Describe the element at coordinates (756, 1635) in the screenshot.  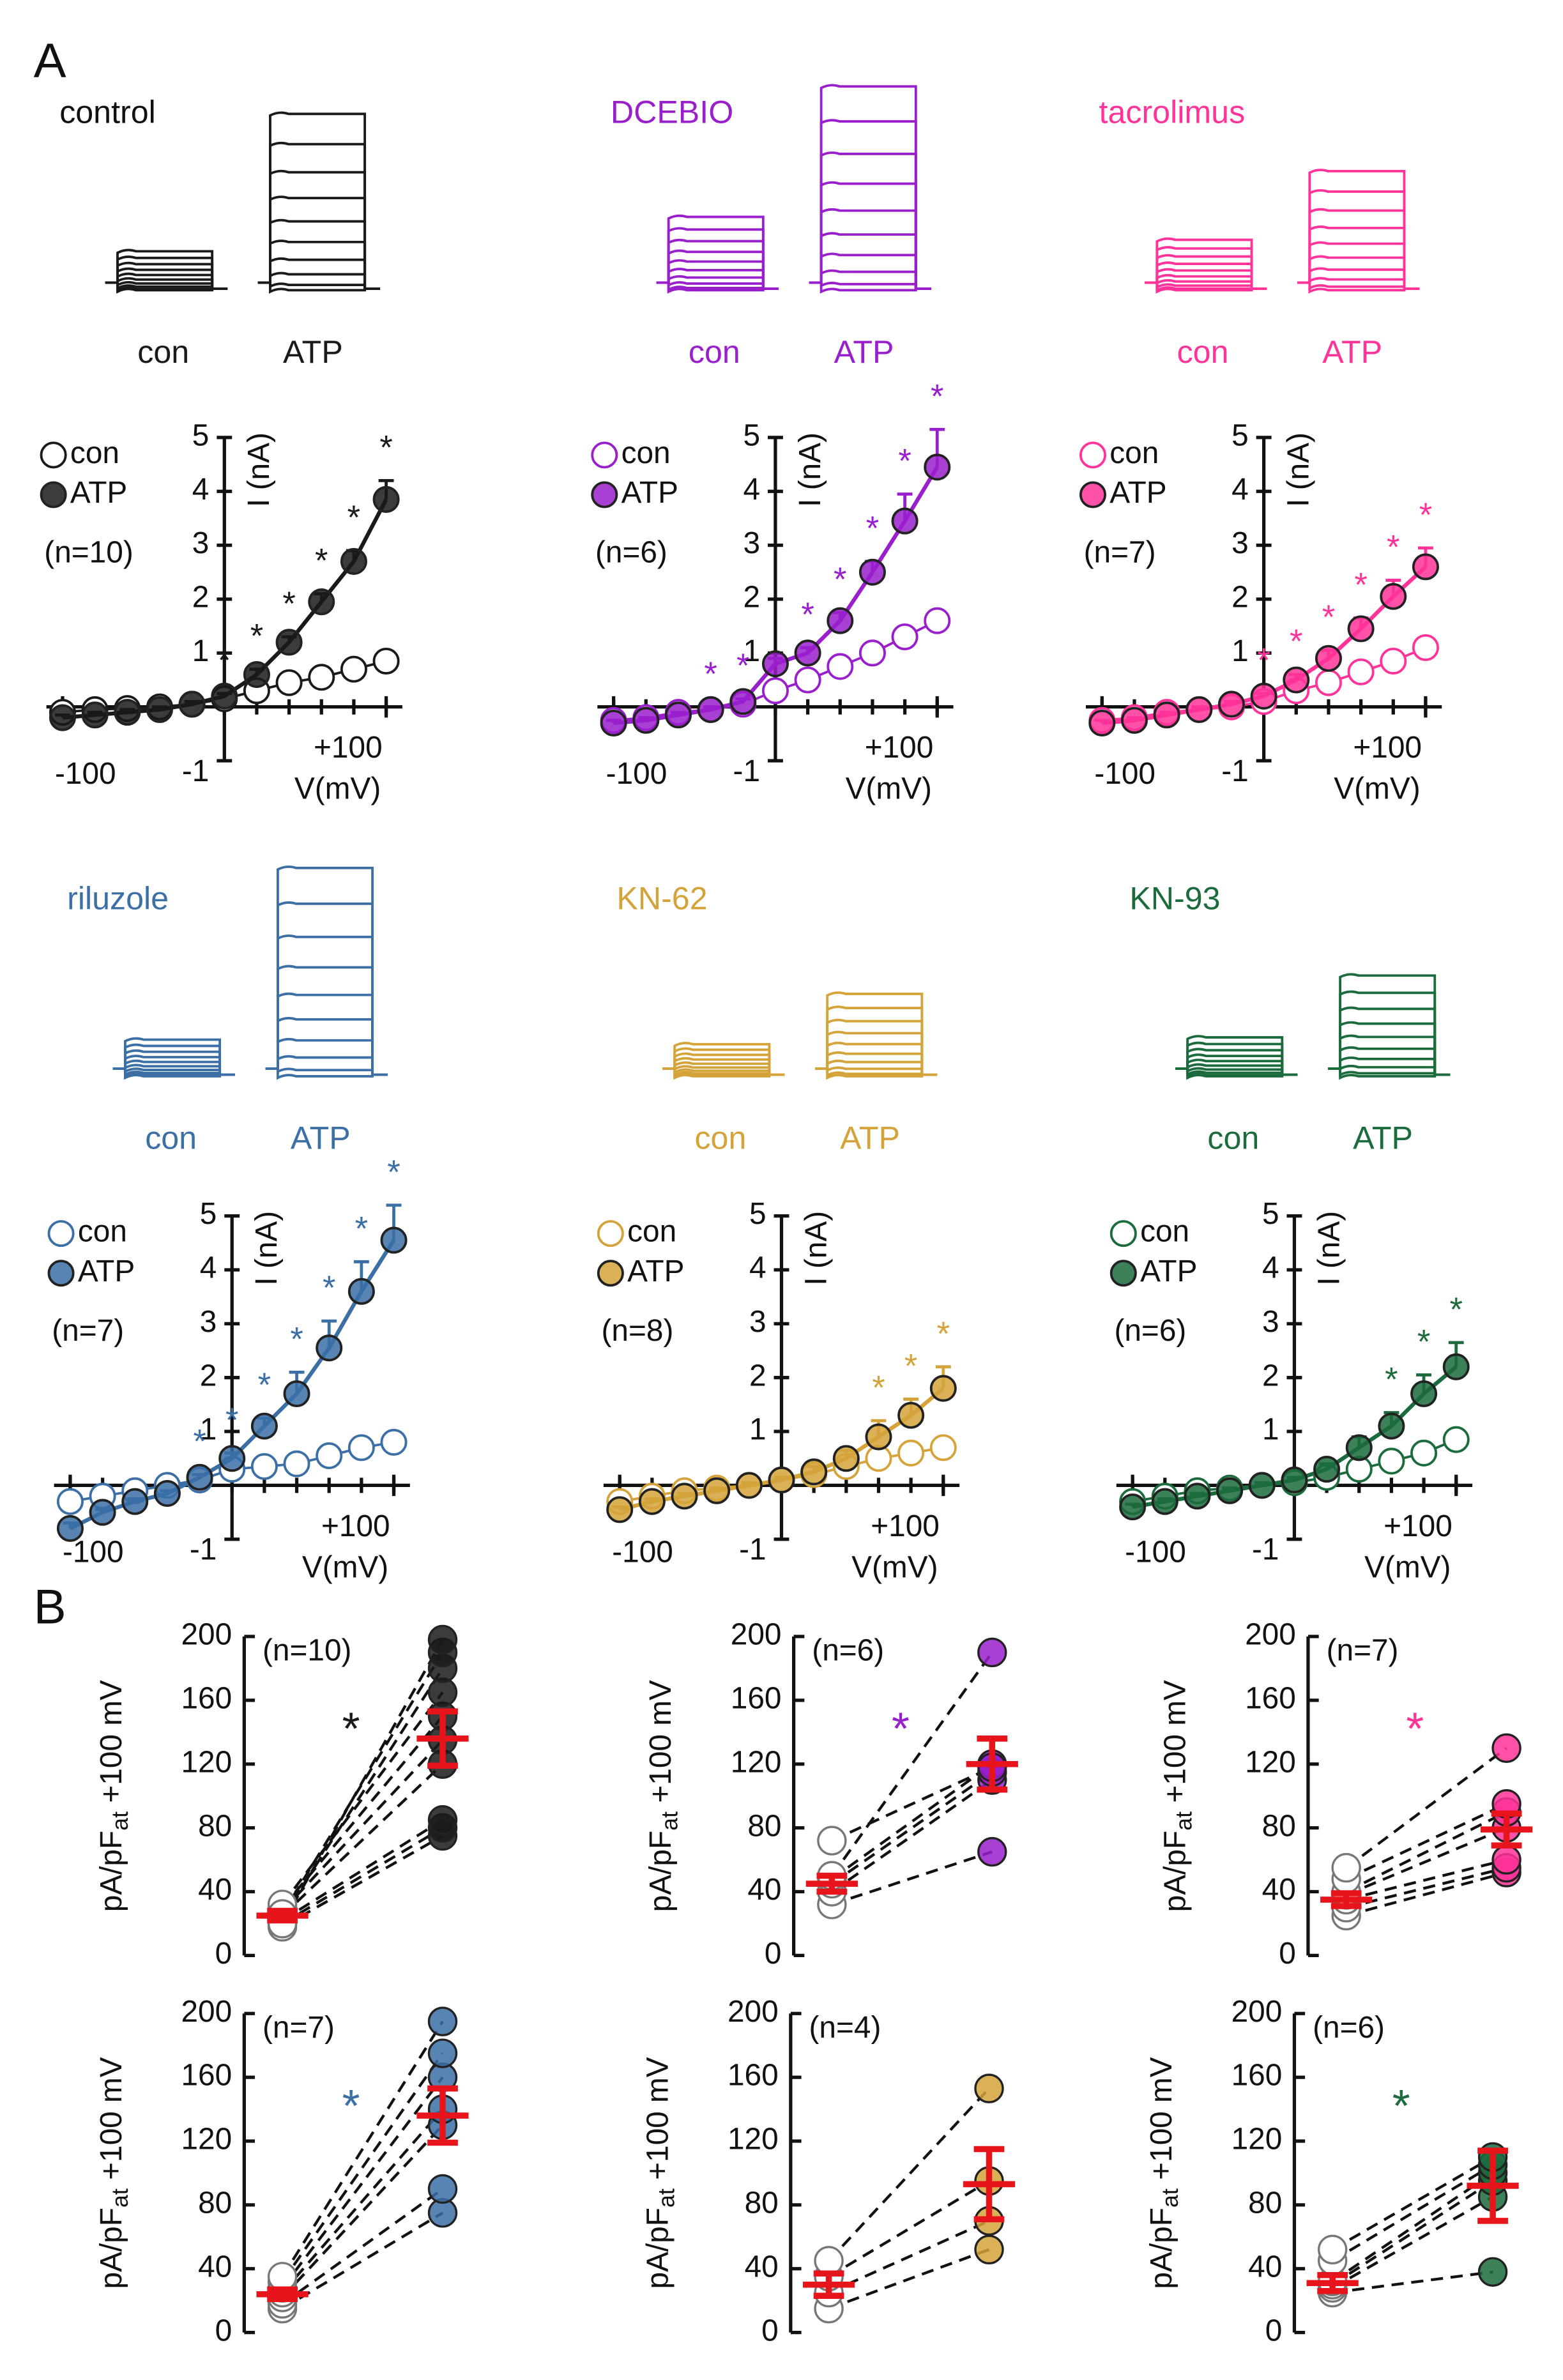
I see `y-tick-label: 200` at that location.